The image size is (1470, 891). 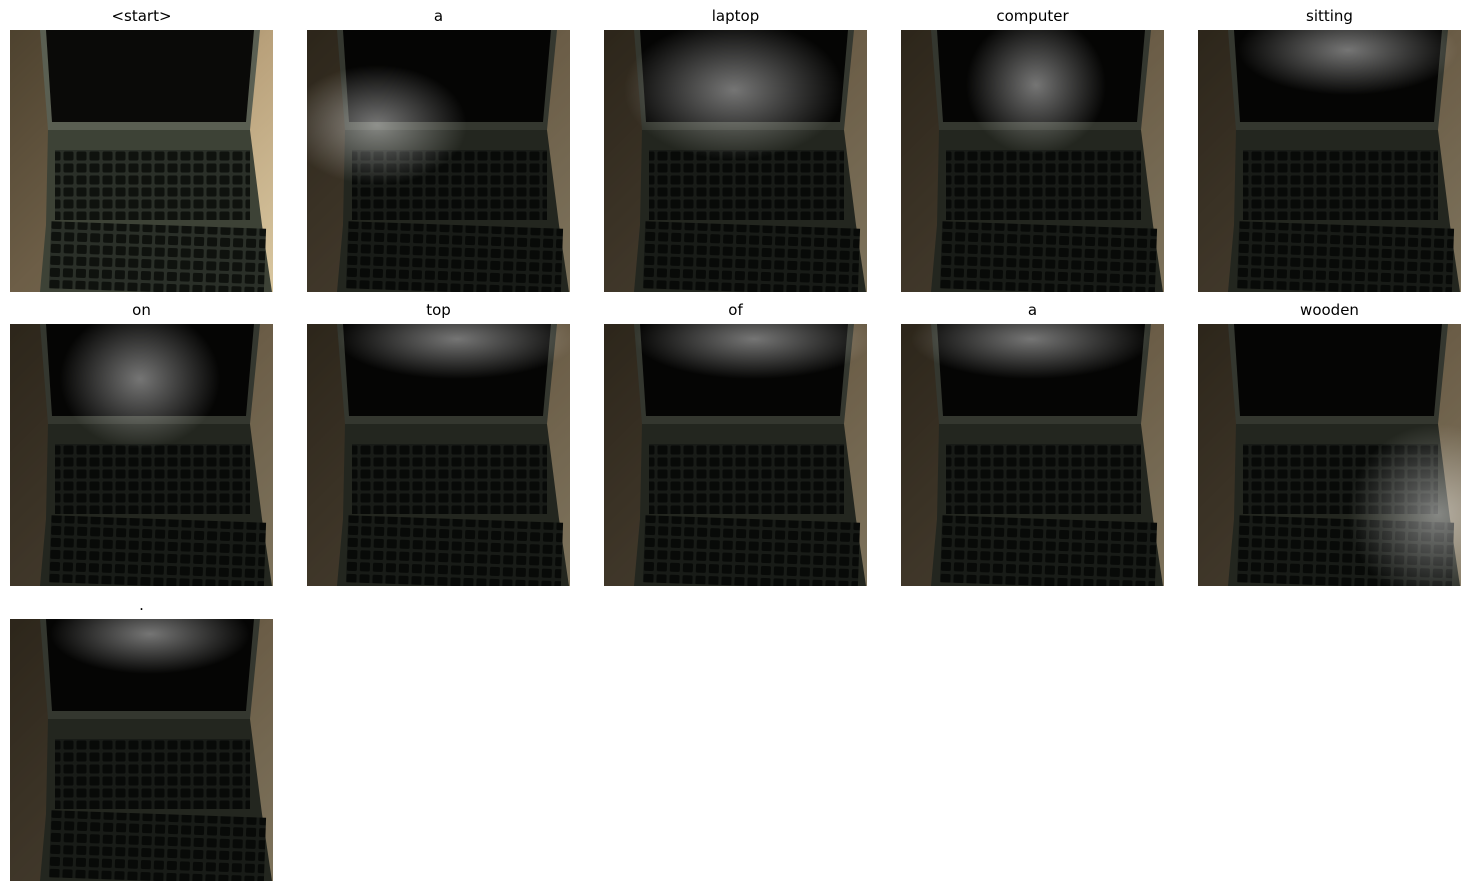 I want to click on photo, so click(x=141, y=161).